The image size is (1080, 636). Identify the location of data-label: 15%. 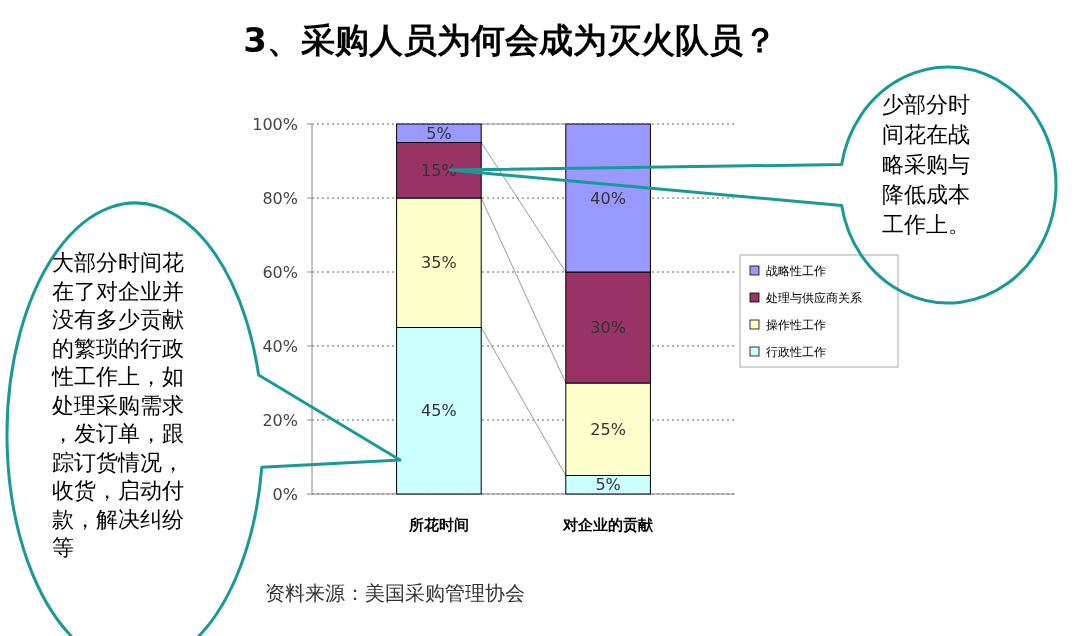
(439, 170).